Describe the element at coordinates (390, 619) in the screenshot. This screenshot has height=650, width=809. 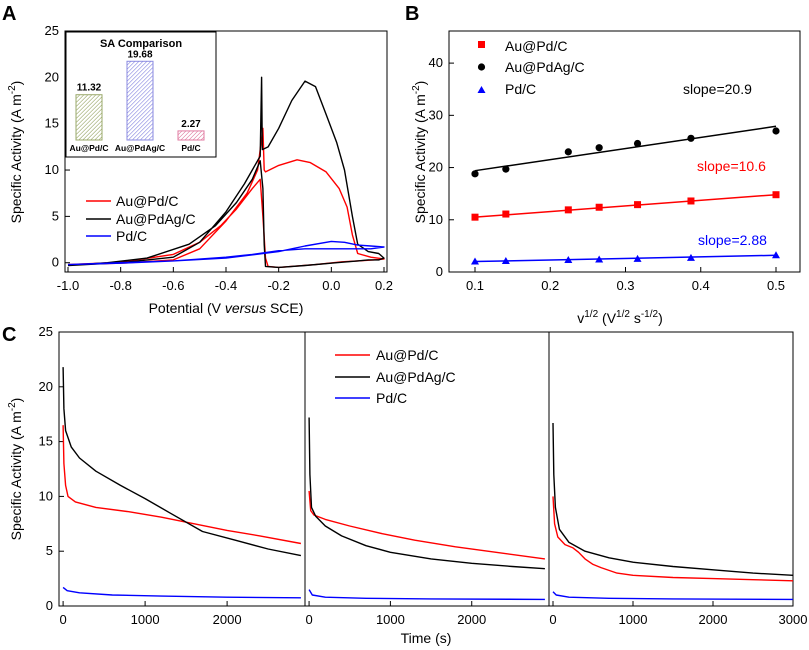
I see `x-tick-label-1-1: 1000` at that location.